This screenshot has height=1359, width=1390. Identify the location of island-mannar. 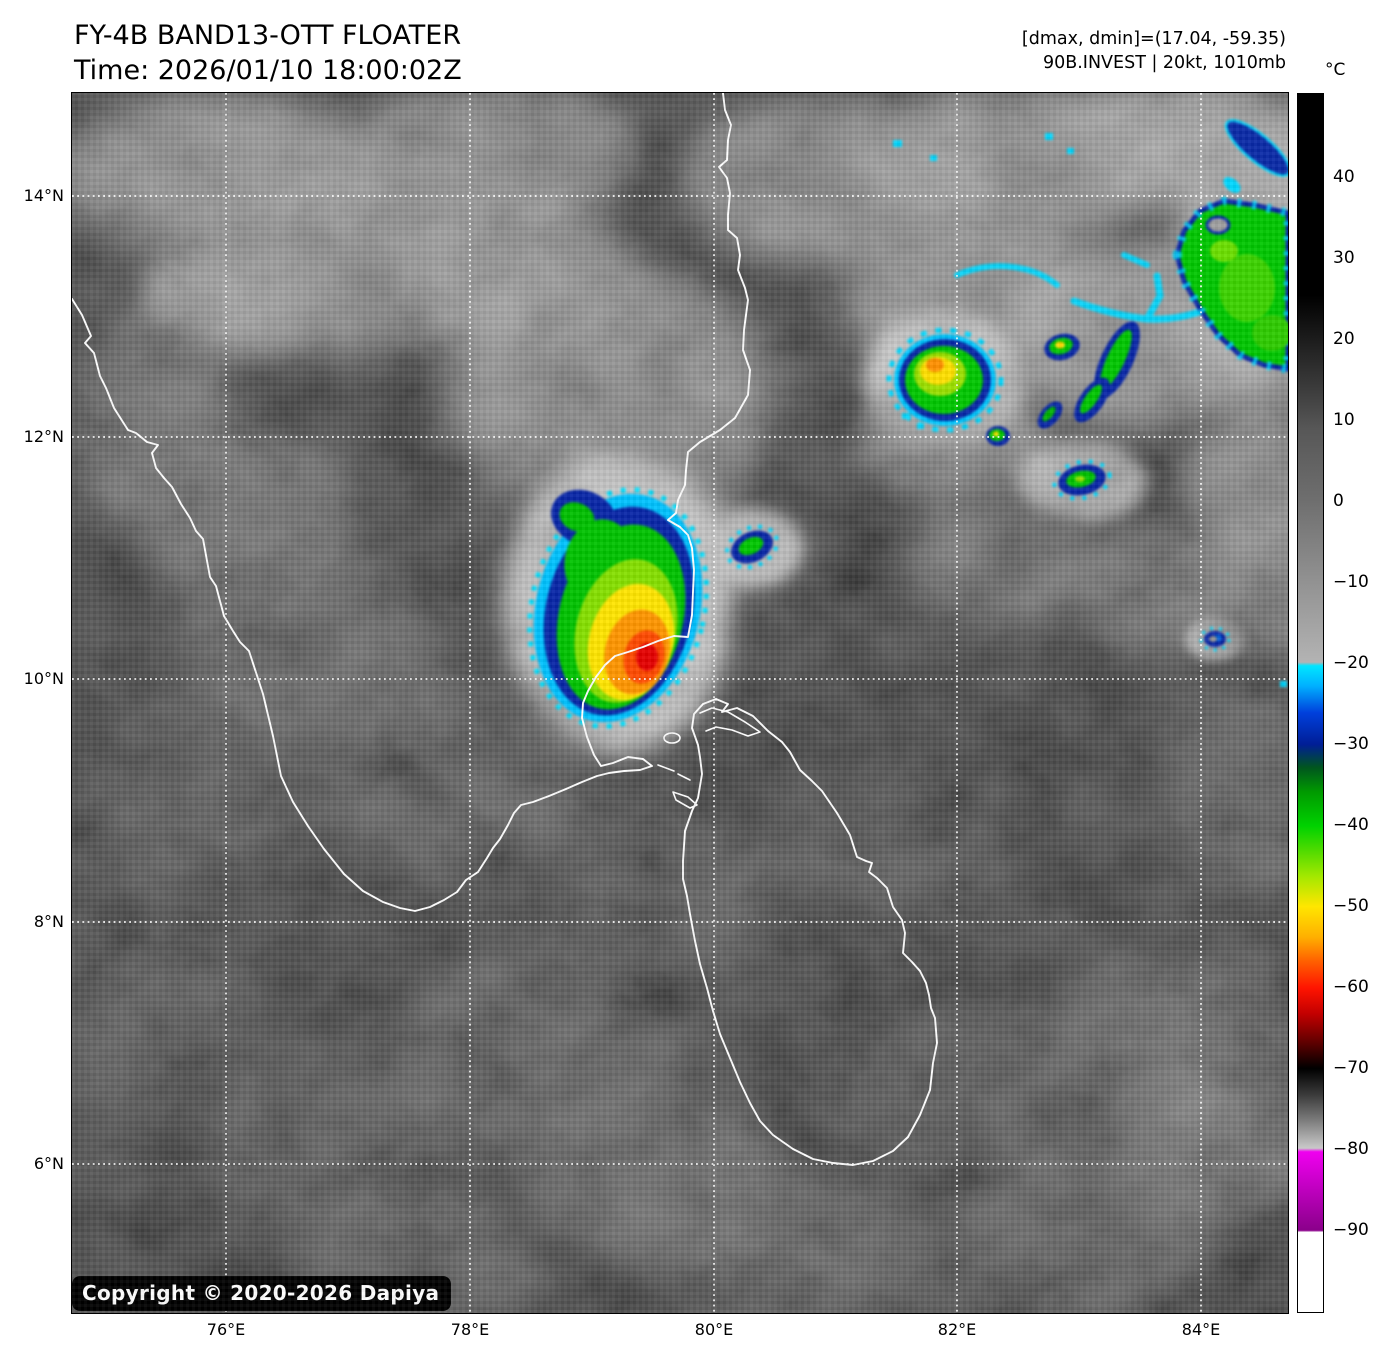
(685, 800).